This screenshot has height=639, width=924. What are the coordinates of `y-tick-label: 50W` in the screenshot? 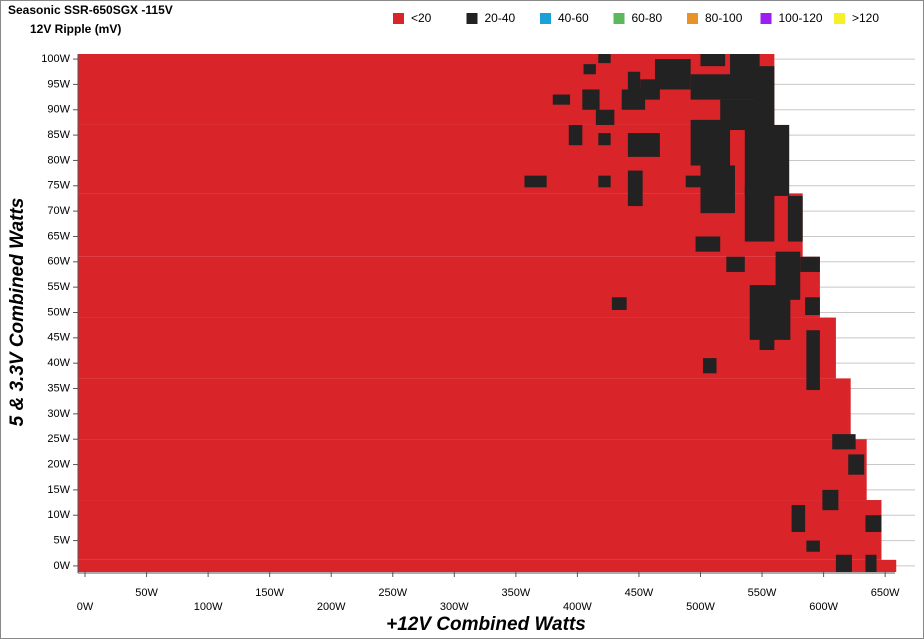 It's located at (58, 312).